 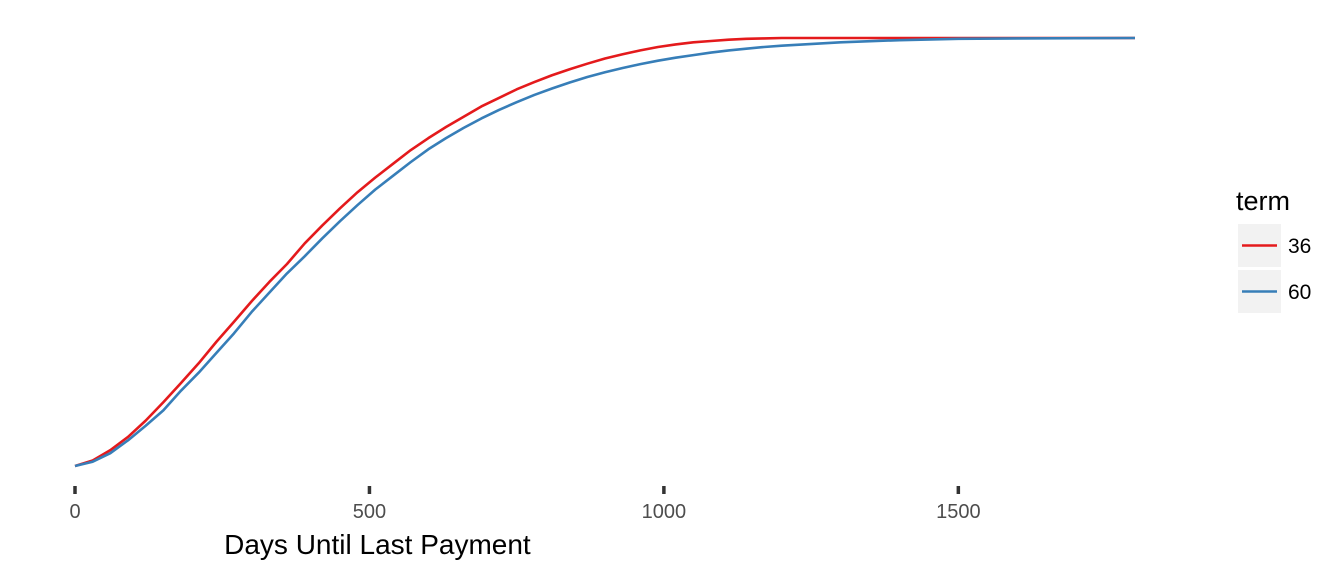 I want to click on x-tick-label-1000: 1000, so click(x=664, y=512).